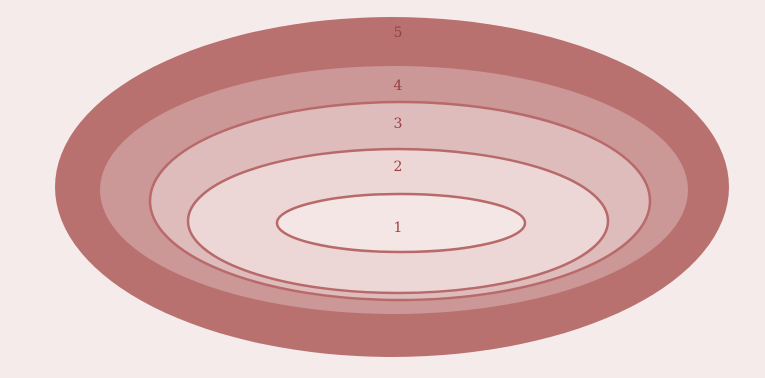 Image resolution: width=765 pixels, height=378 pixels. What do you see at coordinates (398, 86) in the screenshot?
I see `ring-4-label: 4` at bounding box center [398, 86].